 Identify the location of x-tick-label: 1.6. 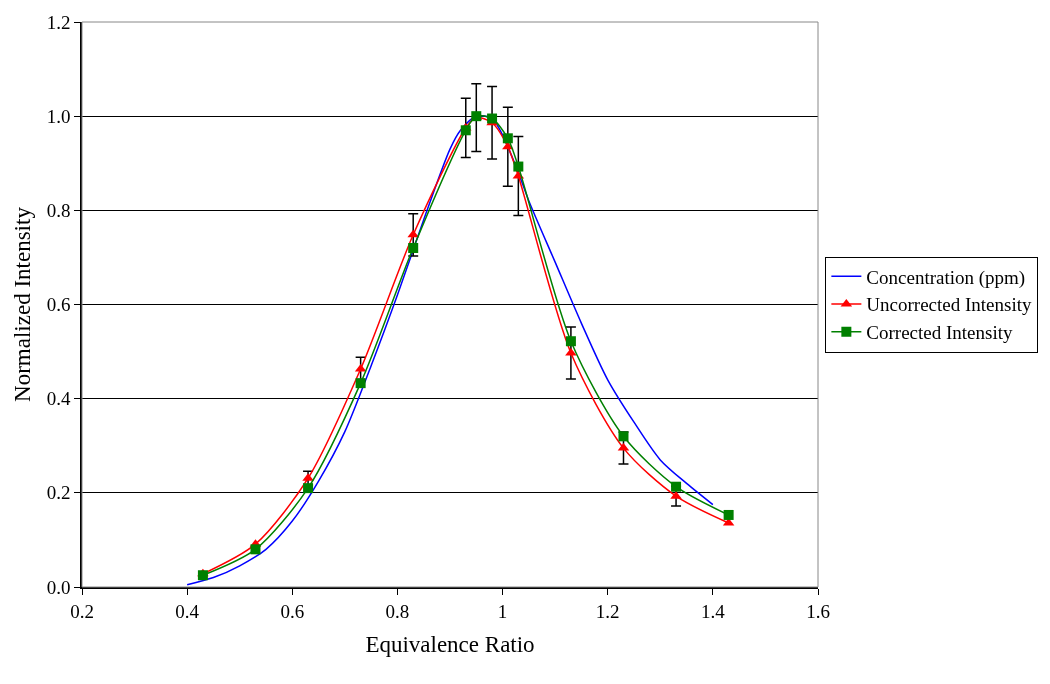
(818, 611).